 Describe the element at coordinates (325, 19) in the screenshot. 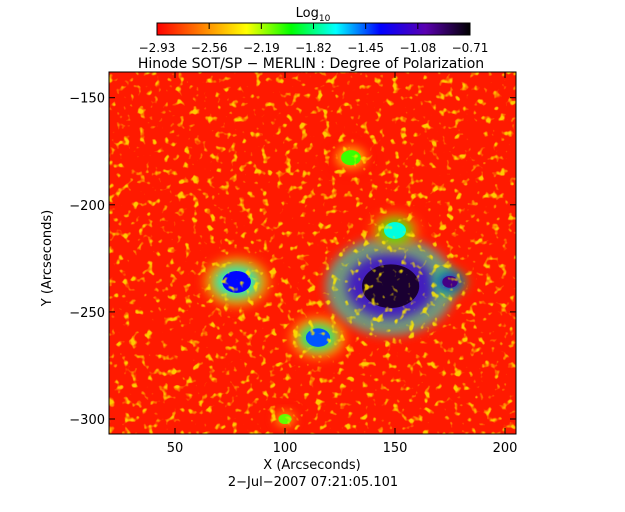

I see `colorbar-label-subscript: 10` at that location.